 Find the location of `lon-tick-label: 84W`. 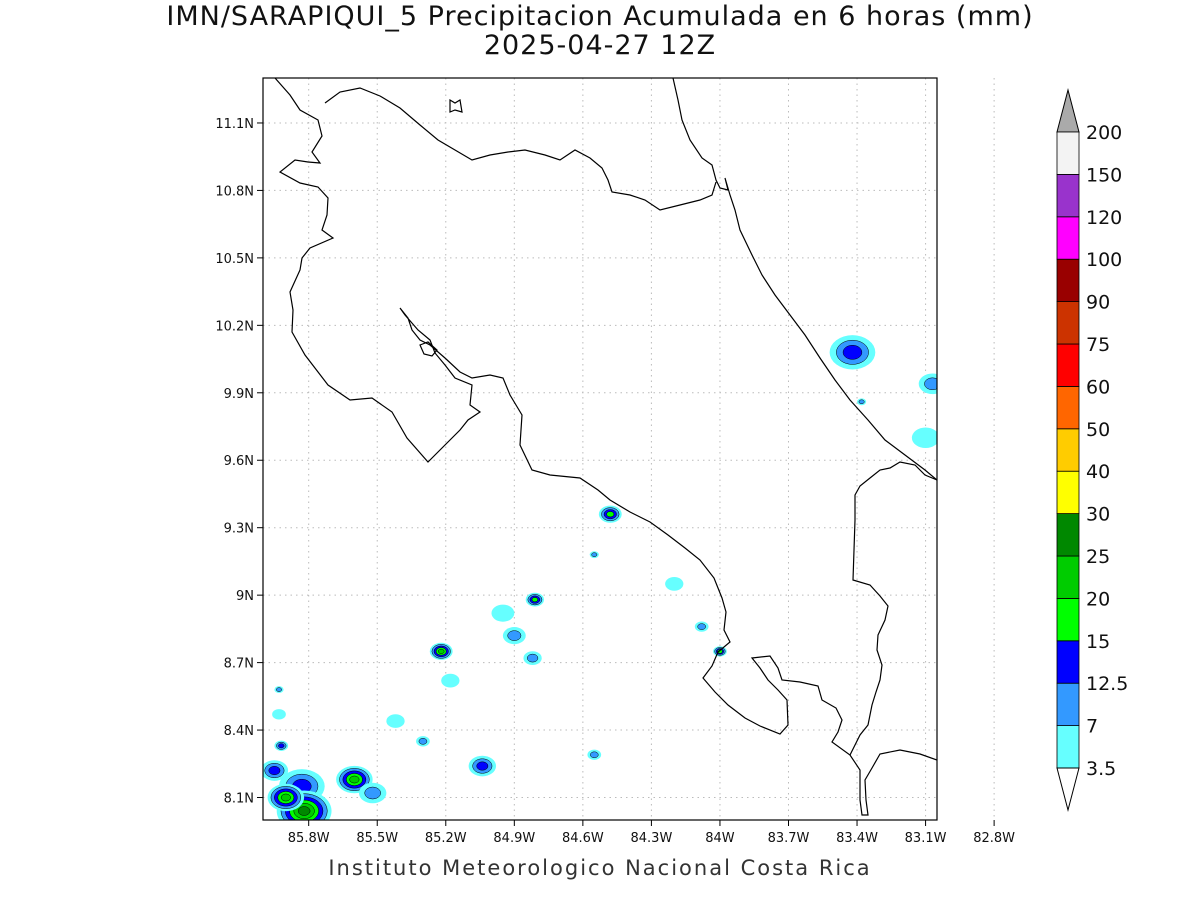

lon-tick-label: 84W is located at coordinates (720, 838).